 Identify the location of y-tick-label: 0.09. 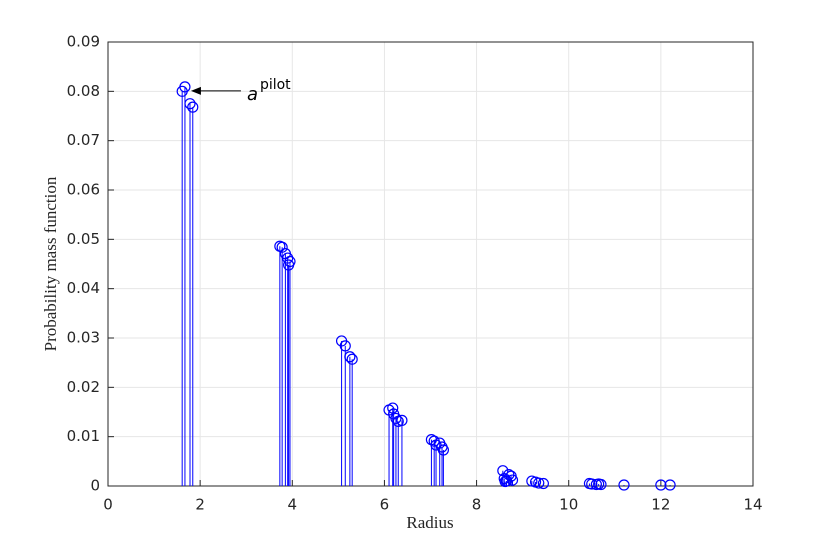
(83, 42).